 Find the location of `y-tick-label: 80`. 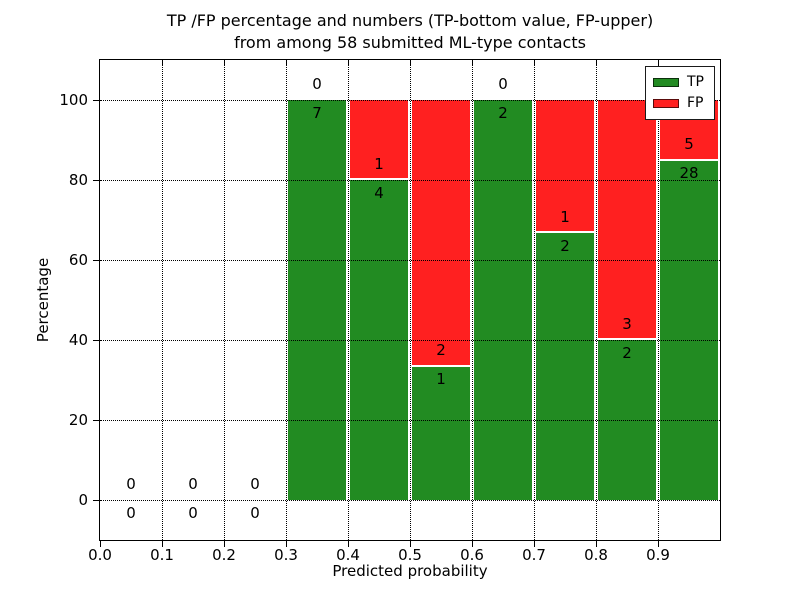

y-tick-label: 80 is located at coordinates (78, 180).